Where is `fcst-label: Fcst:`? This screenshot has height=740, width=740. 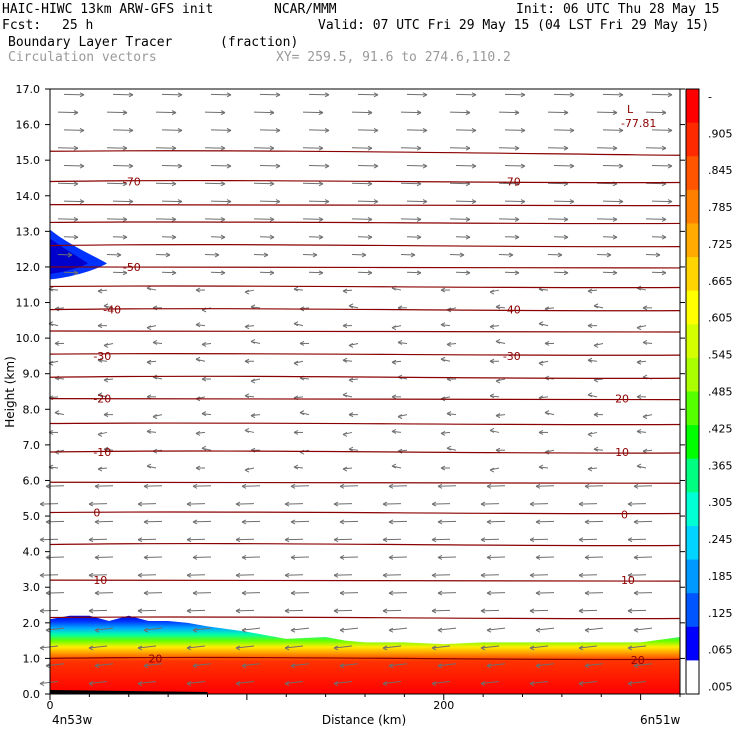
fcst-label: Fcst: is located at coordinates (22, 25).